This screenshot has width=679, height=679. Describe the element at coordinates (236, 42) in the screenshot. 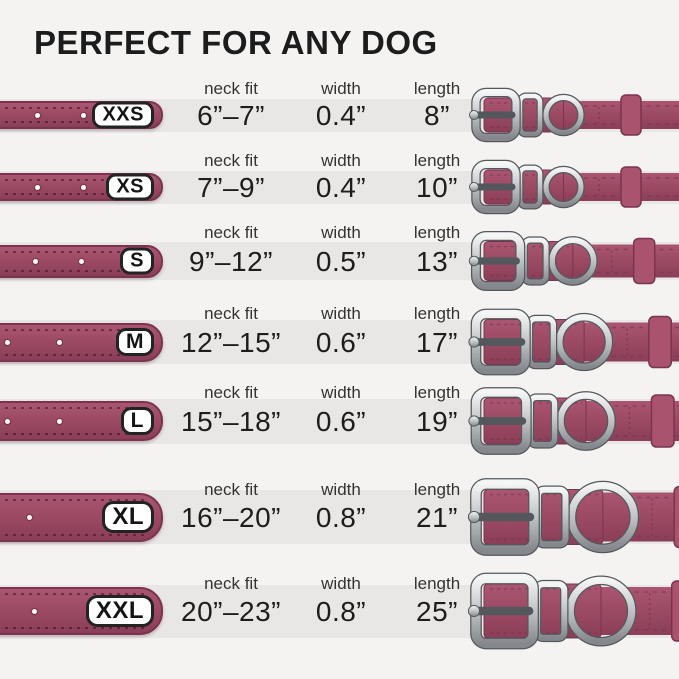

I see `page-title: PERFECT FOR ANY DOG` at that location.